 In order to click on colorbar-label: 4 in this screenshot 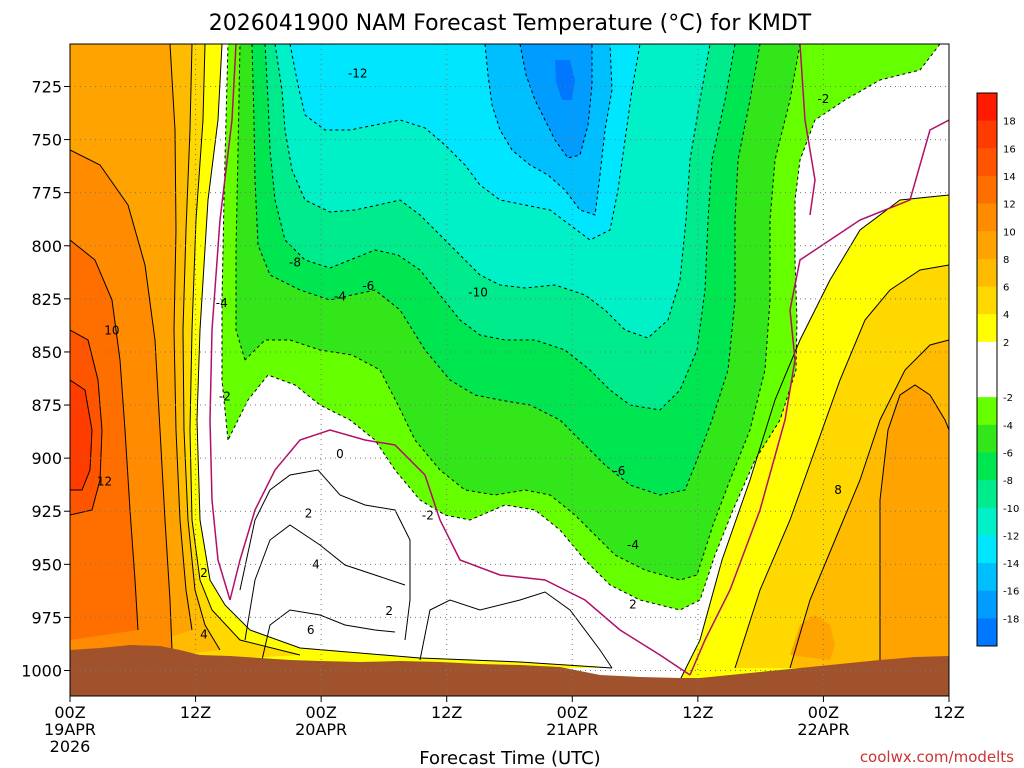, I will do `click(1006, 315)`.